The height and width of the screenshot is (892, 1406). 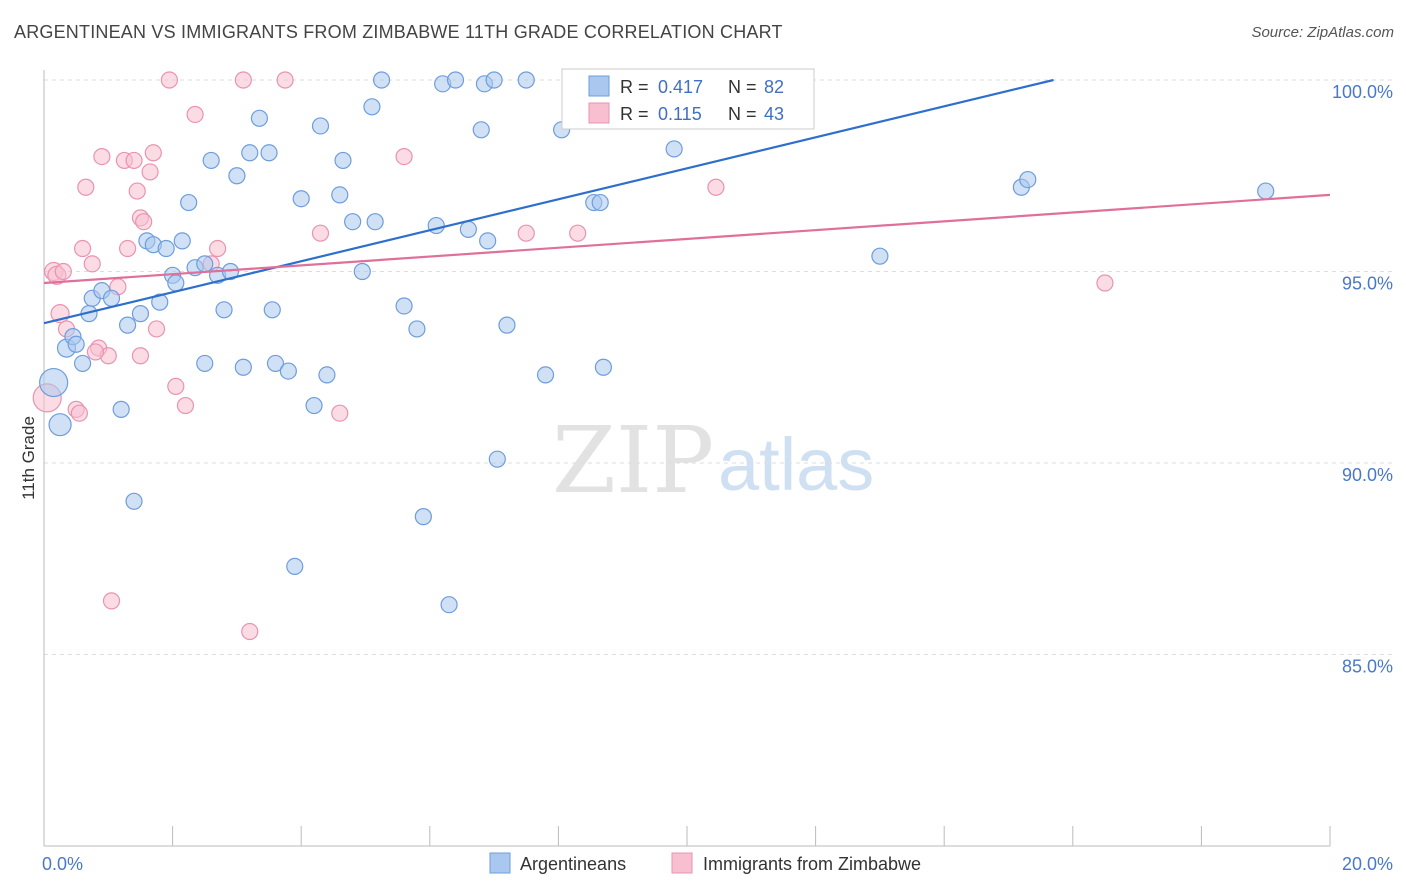 I want to click on x-tick-labels: 0.0% 20.0%, so click(x=717, y=864).